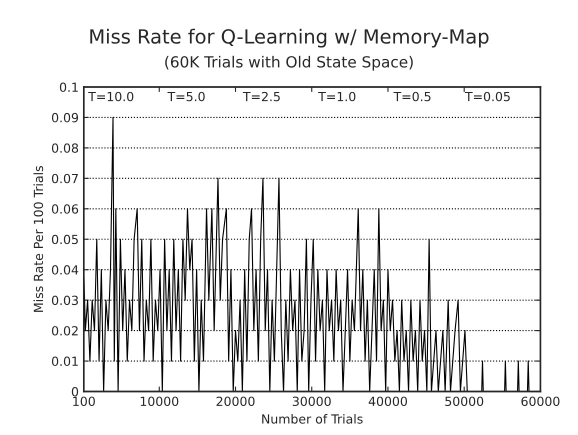 The width and height of the screenshot is (578, 435). Describe the element at coordinates (65, 209) in the screenshot. I see `y-tick-label: 0.06` at that location.